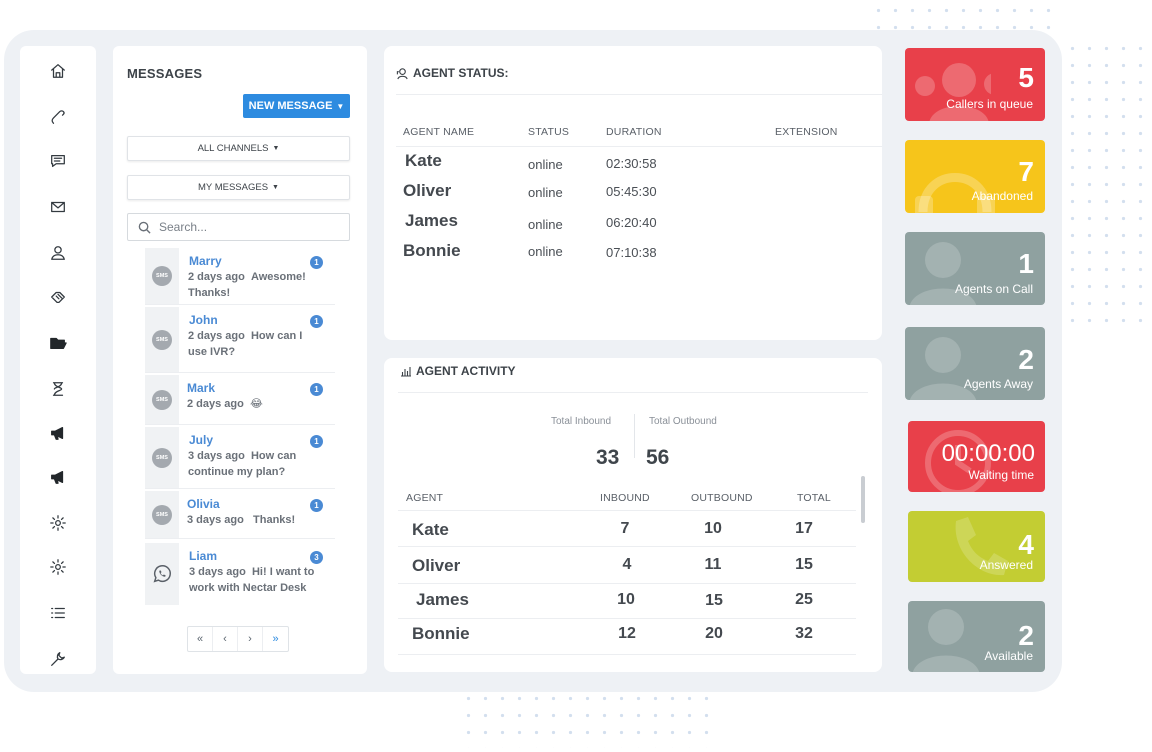  I want to click on col-outbound: OUTBOUND, so click(722, 498).